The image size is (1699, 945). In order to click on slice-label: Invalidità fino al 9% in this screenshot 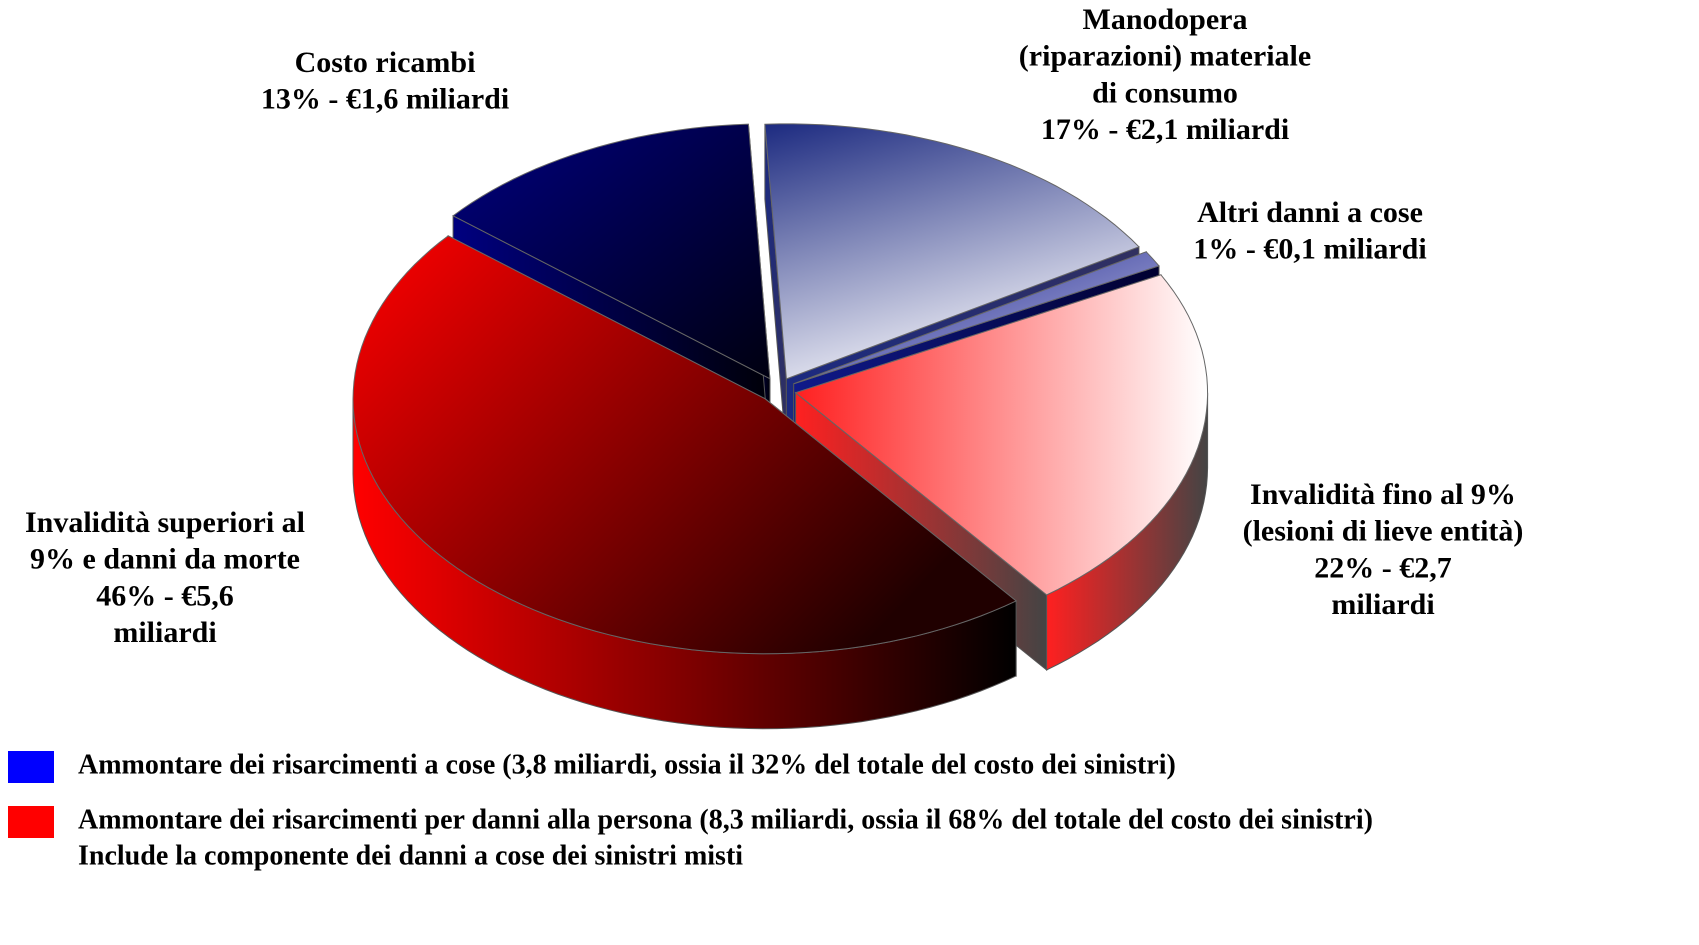, I will do `click(1383, 494)`.